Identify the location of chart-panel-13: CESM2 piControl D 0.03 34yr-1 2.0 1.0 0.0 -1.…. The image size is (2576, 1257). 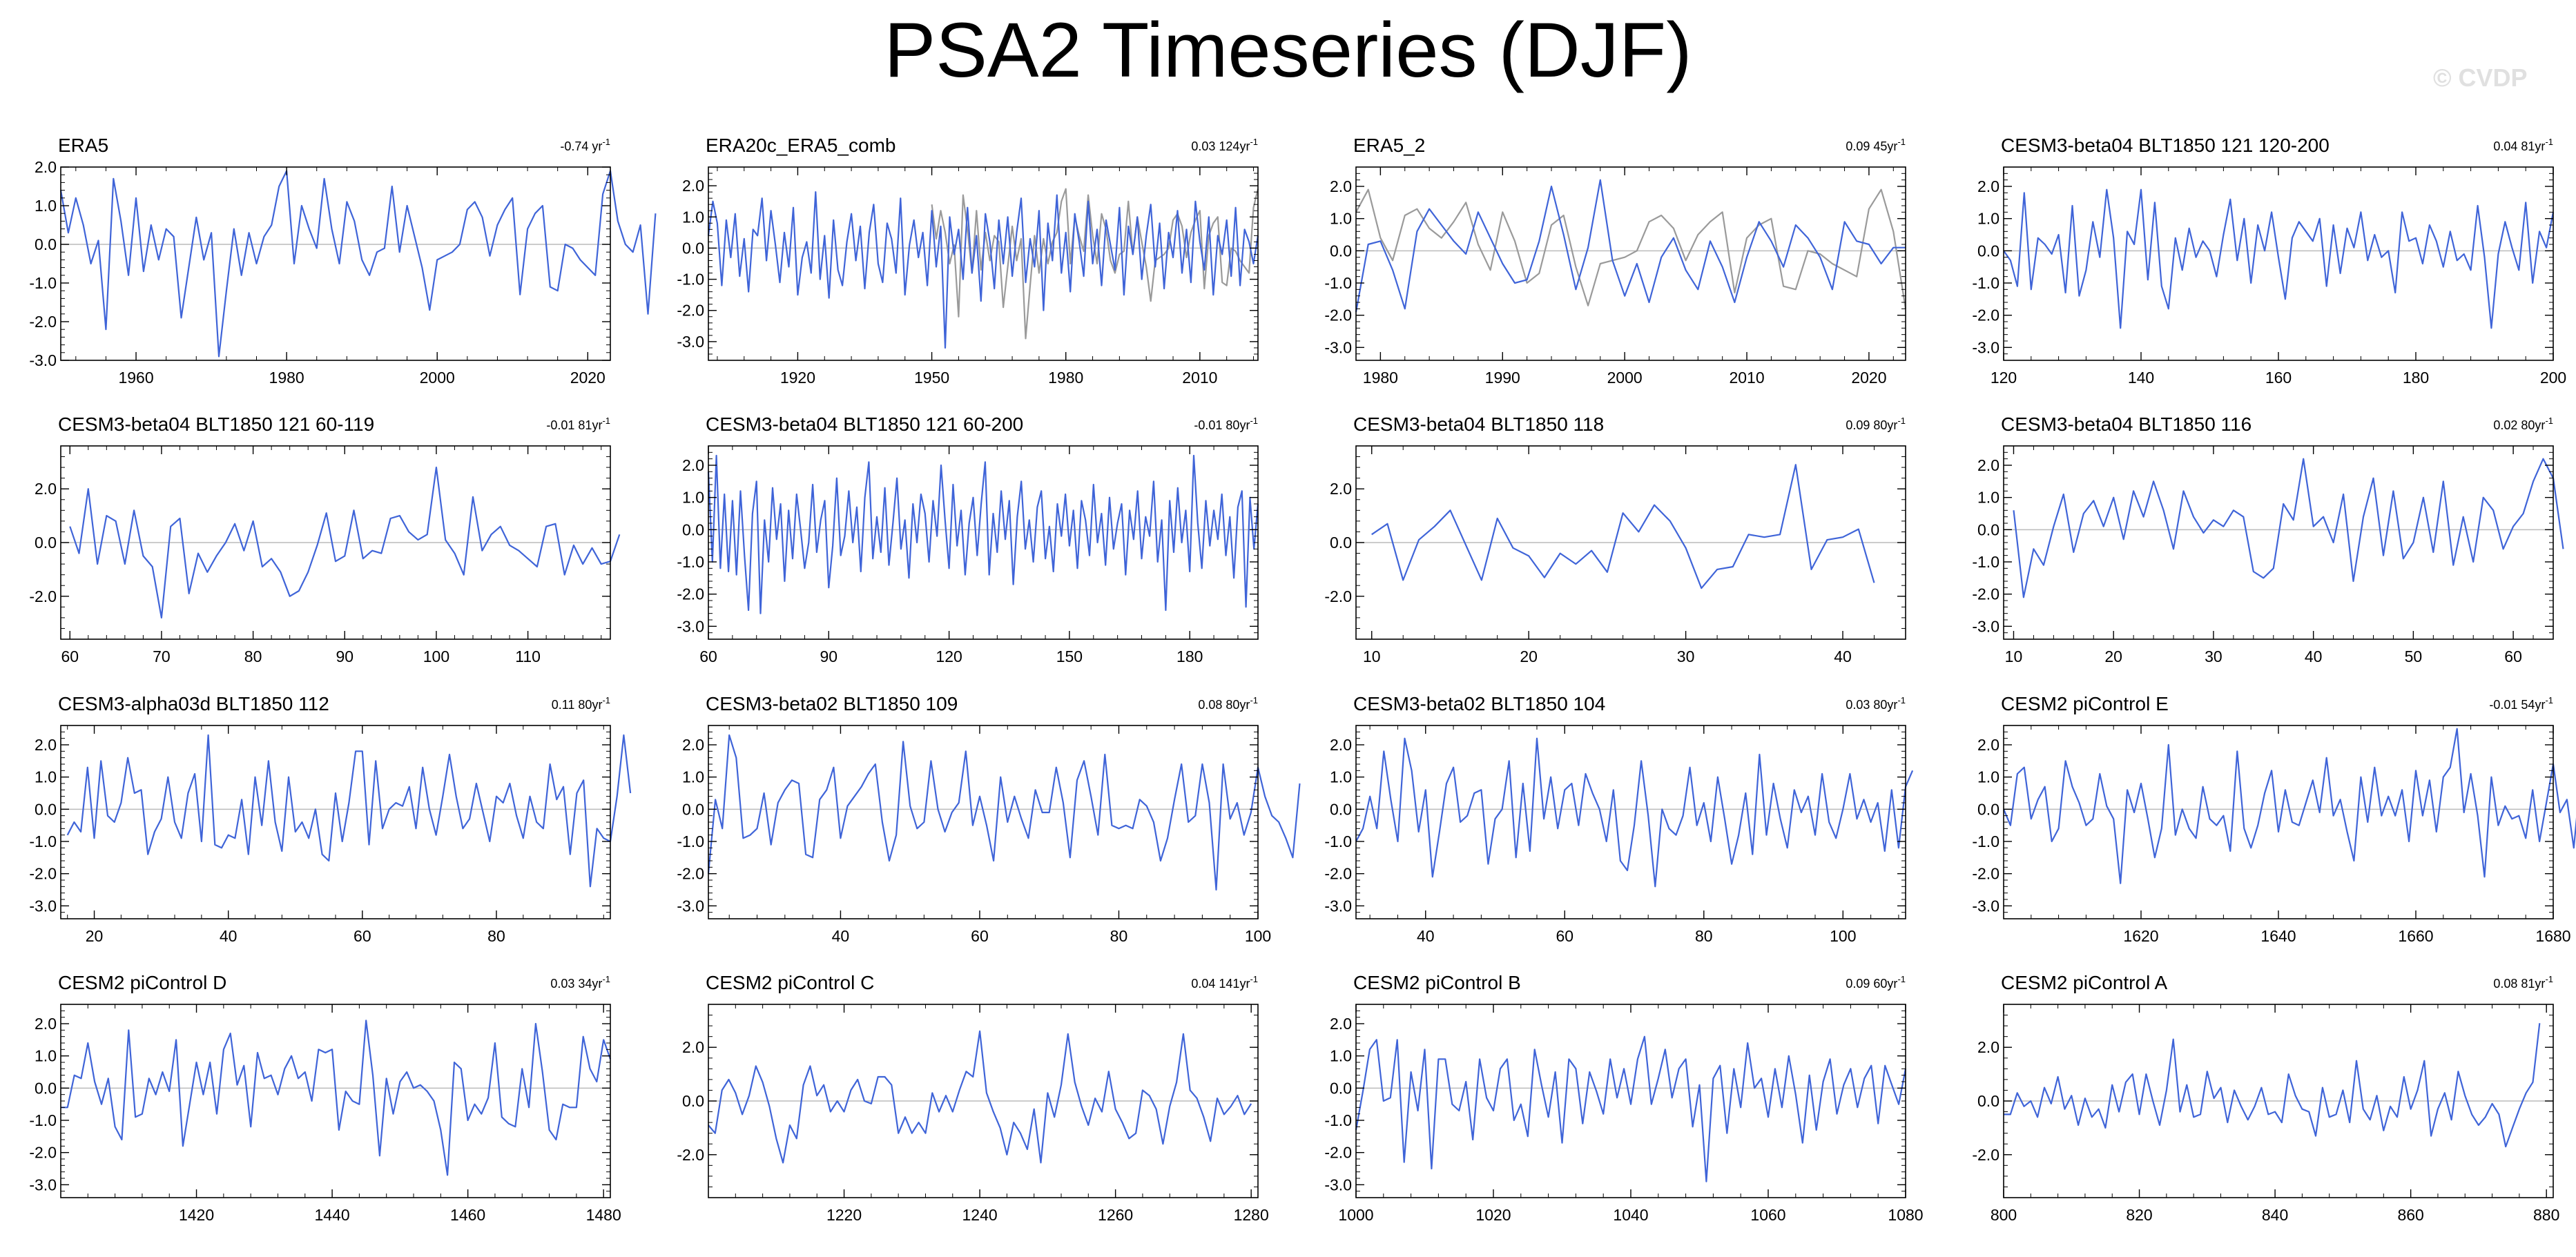
(325, 1098).